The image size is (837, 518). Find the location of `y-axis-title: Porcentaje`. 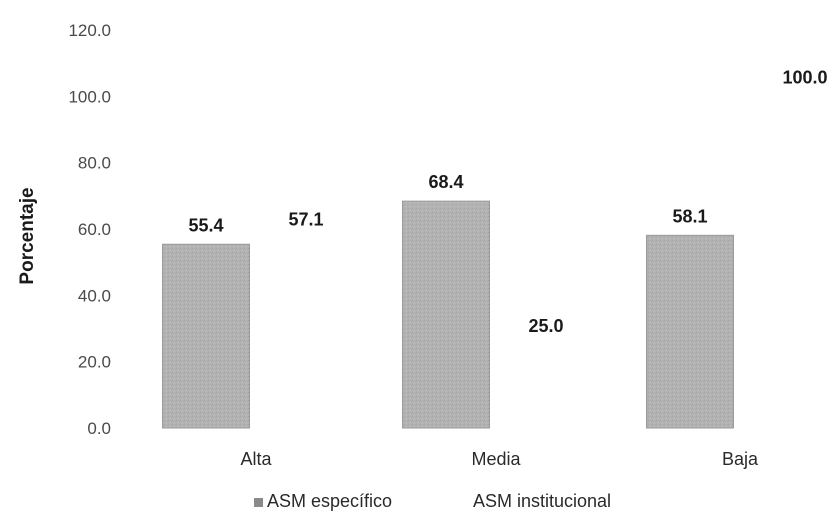

y-axis-title: Porcentaje is located at coordinates (27, 235).